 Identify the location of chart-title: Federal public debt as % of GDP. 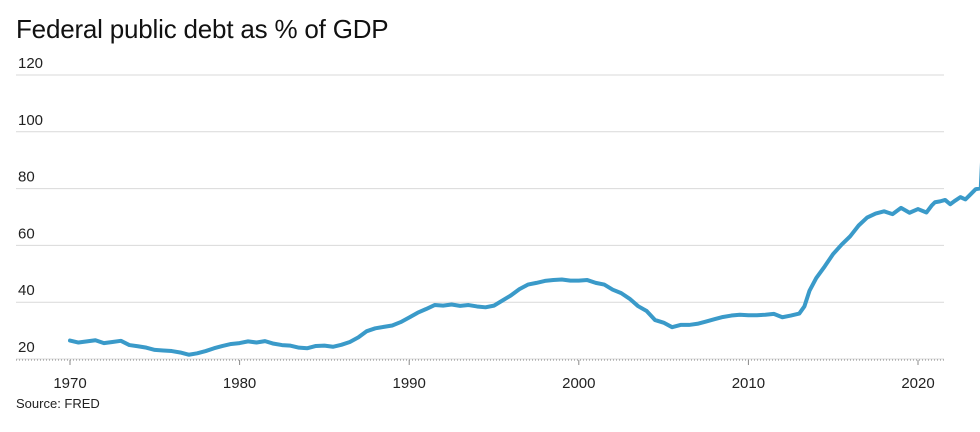
(202, 29).